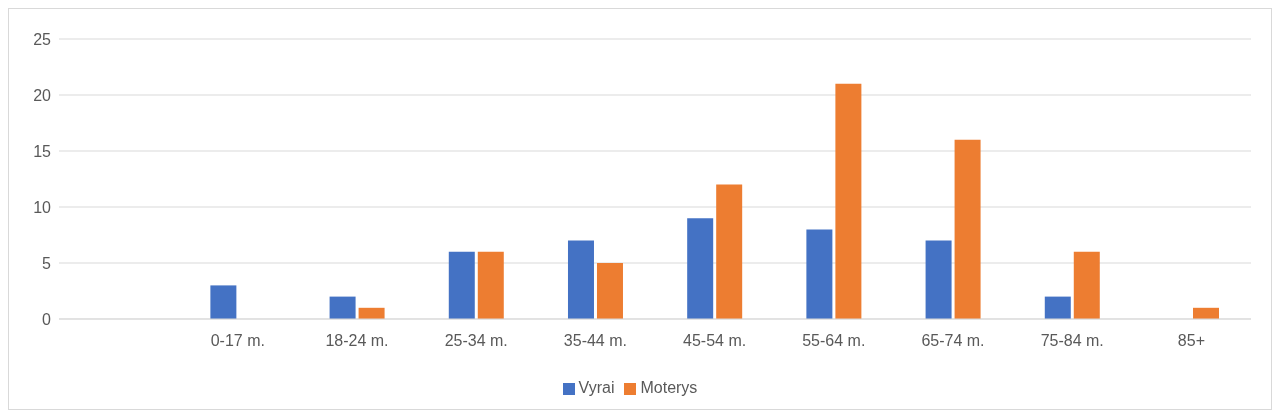 The height and width of the screenshot is (417, 1279). Describe the element at coordinates (715, 341) in the screenshot. I see `x-tick-label: 45-54 m.` at that location.